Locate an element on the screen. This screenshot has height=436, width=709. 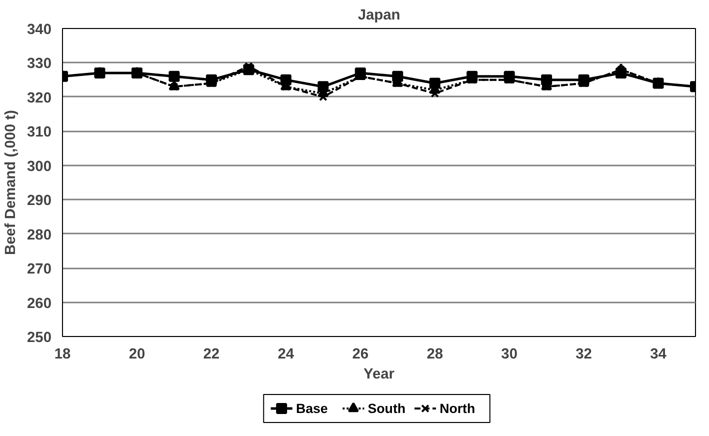
chart-title: Japan is located at coordinates (379, 16).